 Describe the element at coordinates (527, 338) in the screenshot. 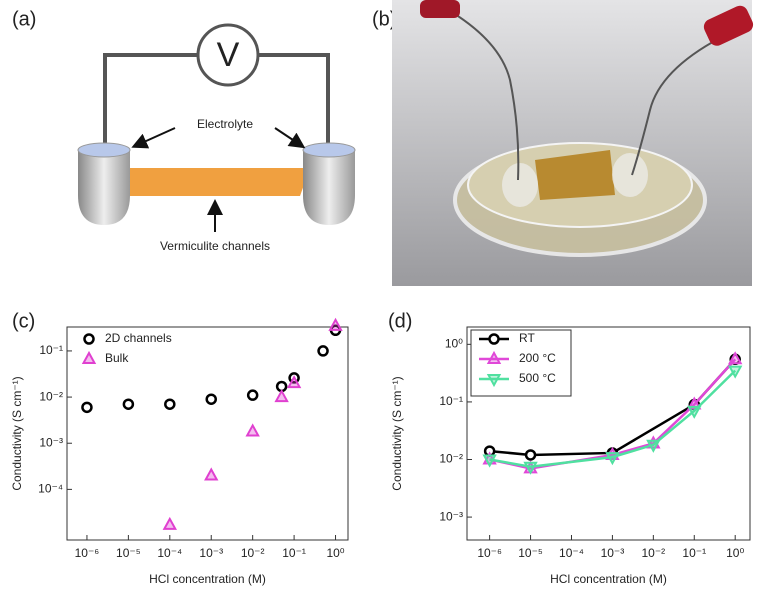

I see `legend-label: RT` at that location.